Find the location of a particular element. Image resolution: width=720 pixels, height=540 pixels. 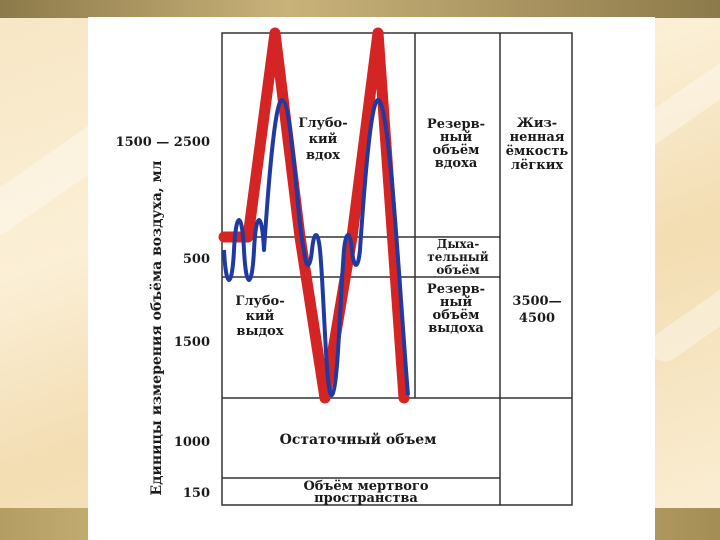

expiratory-reserve-label: Резерв- ный объём выдоха is located at coordinates (456, 309).